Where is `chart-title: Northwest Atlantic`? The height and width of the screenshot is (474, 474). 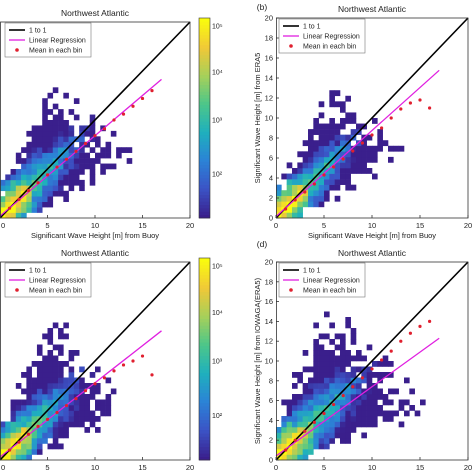
chart-title: Northwest Atlantic is located at coordinates (372, 9).